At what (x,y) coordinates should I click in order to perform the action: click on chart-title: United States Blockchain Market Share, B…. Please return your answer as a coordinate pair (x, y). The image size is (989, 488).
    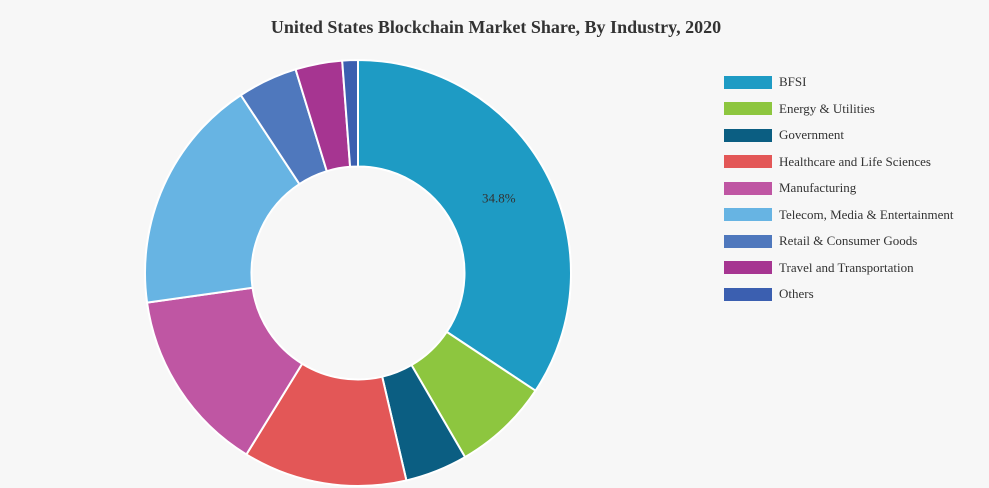
    Looking at the image, I should click on (496, 27).